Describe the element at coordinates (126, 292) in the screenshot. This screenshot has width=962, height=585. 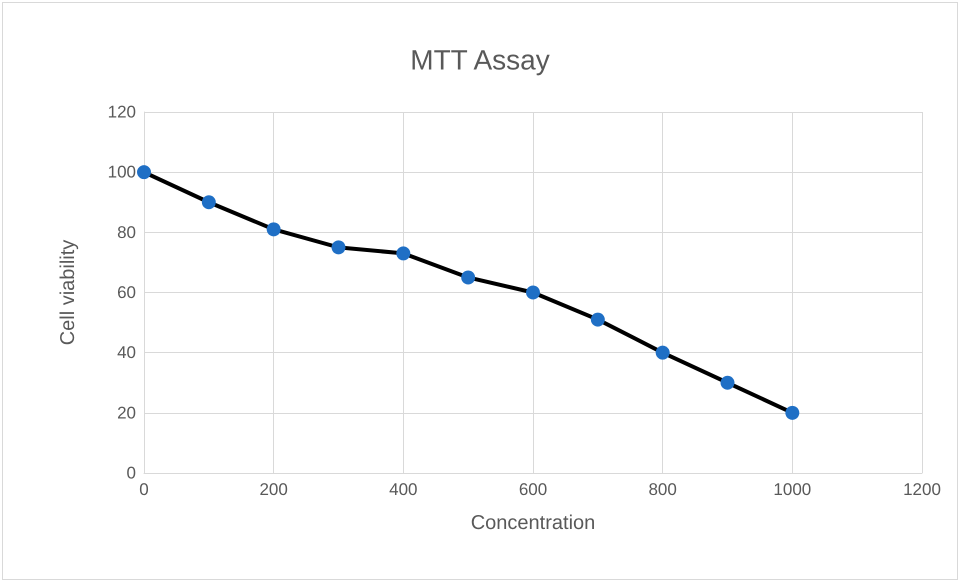
I see `y-tick-label: 60` at that location.